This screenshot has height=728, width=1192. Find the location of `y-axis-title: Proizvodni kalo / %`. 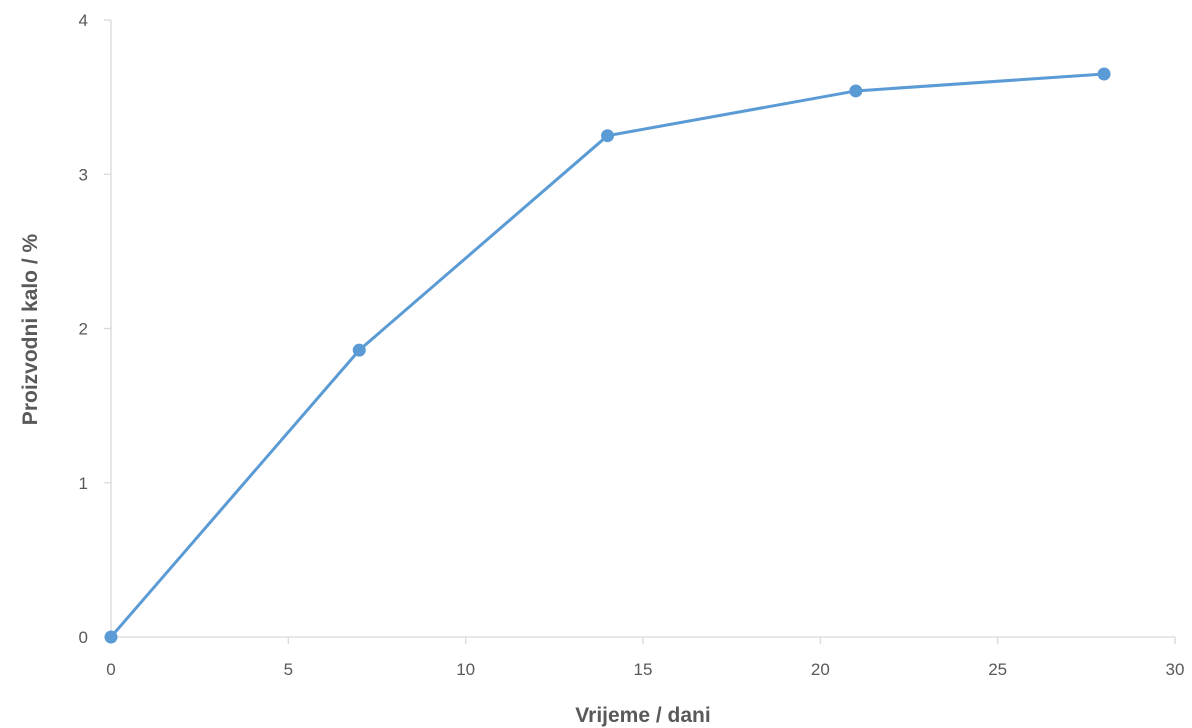

y-axis-title: Proizvodni kalo / % is located at coordinates (30, 329).